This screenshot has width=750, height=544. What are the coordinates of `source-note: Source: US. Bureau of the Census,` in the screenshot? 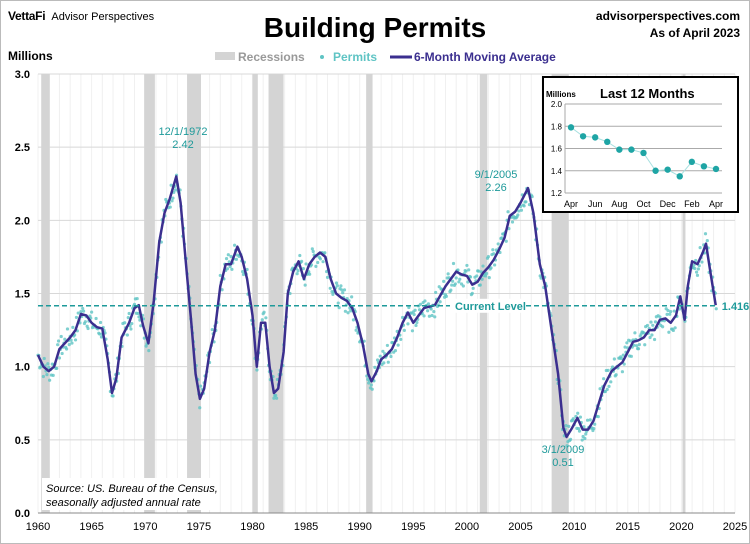 It's located at (132, 489).